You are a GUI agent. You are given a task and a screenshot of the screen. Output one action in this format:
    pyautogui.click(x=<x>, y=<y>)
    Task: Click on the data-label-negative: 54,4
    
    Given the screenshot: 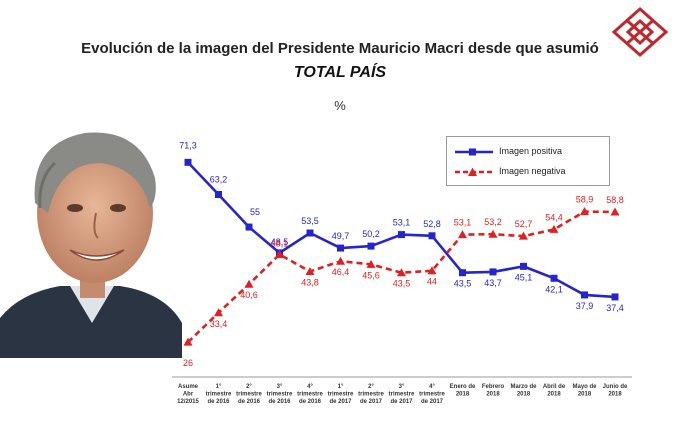 What is the action you would take?
    pyautogui.click(x=554, y=217)
    